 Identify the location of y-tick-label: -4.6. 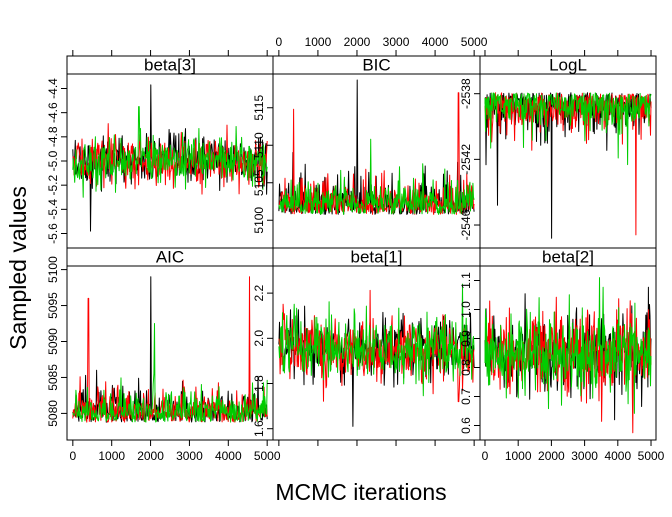
(53, 112).